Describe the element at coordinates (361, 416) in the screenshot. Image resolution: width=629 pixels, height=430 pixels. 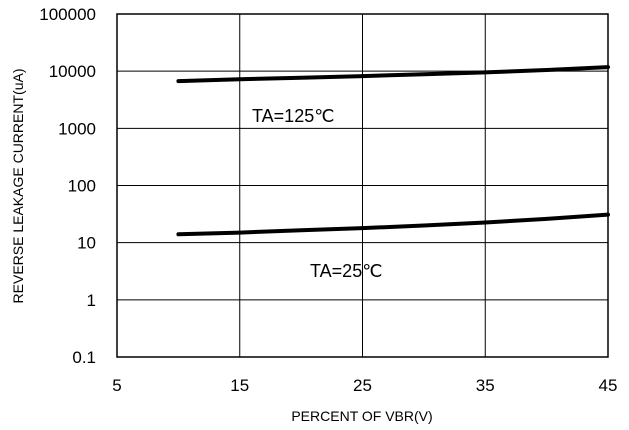
I see `x-axis-title: PERCENT OF VBR(V)` at that location.